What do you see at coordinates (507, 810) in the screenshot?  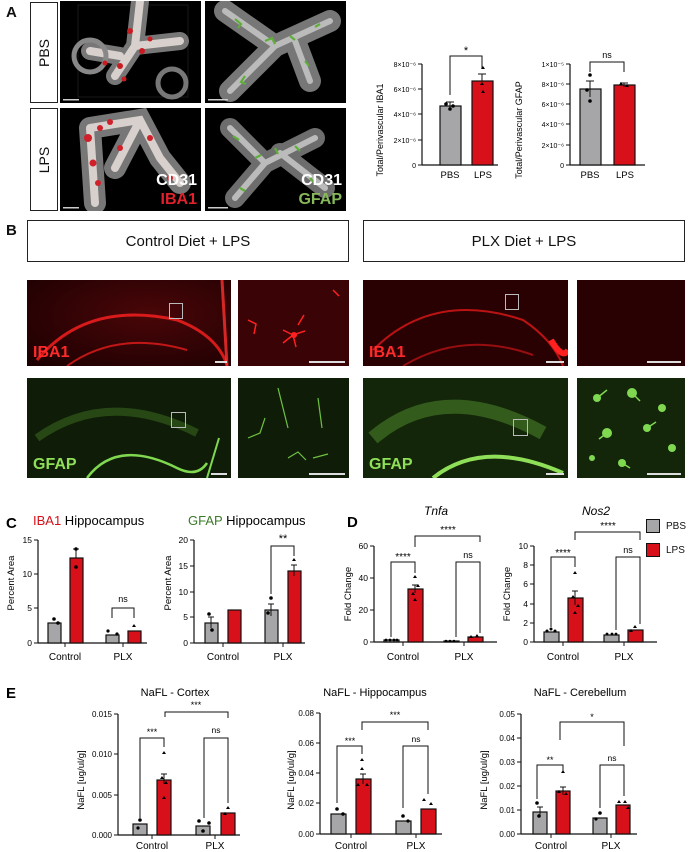 I see `svg-text: 0.01` at bounding box center [507, 810].